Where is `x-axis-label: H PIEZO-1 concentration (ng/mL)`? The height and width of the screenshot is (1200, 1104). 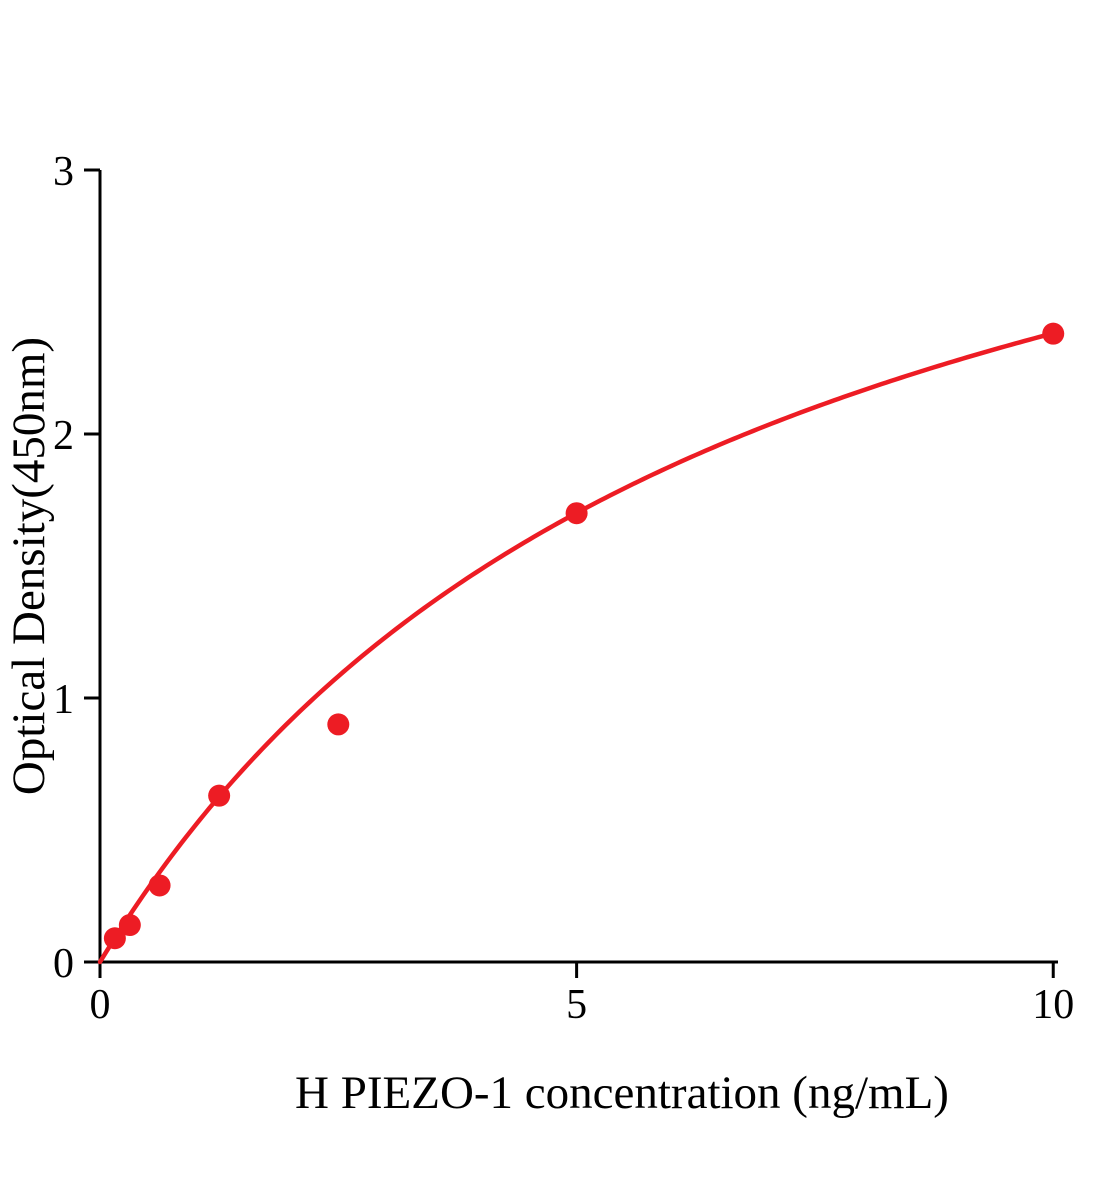
x-axis-label: H PIEZO-1 concentration (ng/mL) is located at coordinates (622, 1093).